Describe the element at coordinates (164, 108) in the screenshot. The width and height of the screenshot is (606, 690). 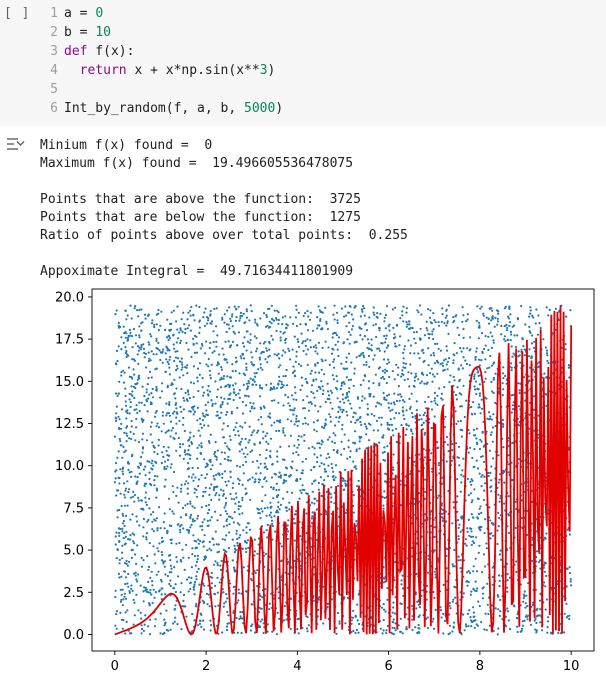
I see `code-line: 6 Int_by_random(f, a, b, 5000)` at that location.